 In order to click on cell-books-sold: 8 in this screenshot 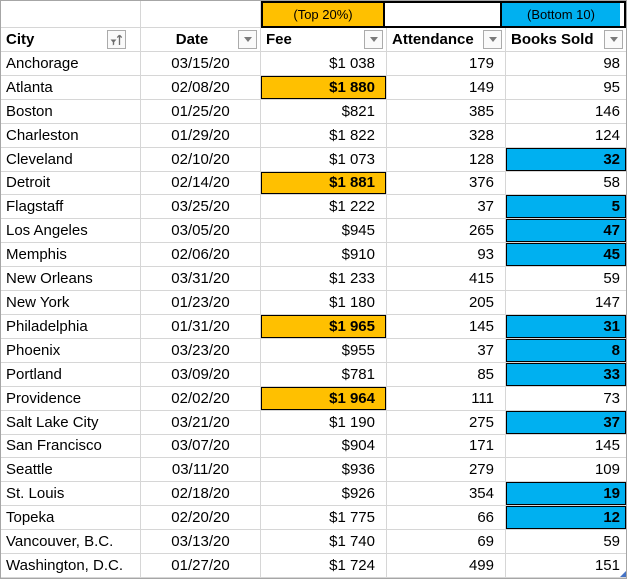, I will do `click(566, 350)`.